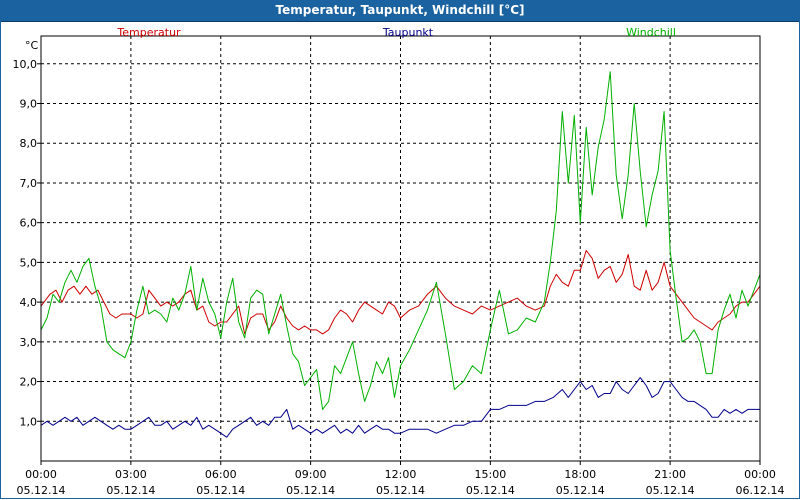 The image size is (800, 500). What do you see at coordinates (25, 64) in the screenshot?
I see `y-tick-label: 10,0` at bounding box center [25, 64].